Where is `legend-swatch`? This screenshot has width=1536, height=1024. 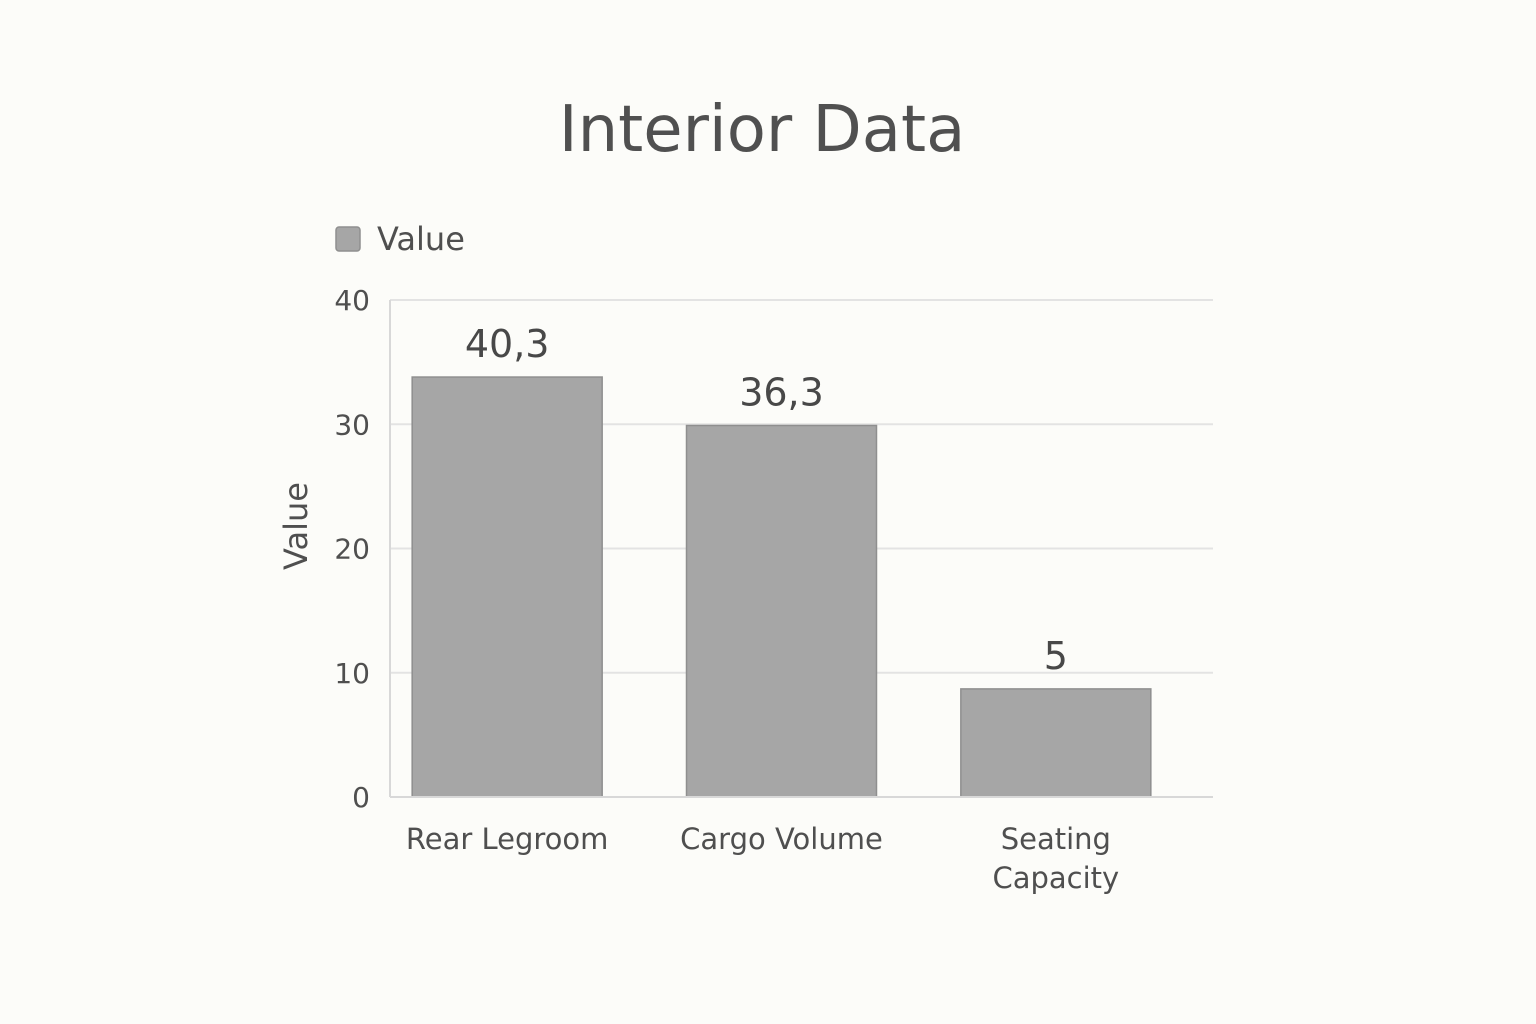 legend-swatch is located at coordinates (348, 239).